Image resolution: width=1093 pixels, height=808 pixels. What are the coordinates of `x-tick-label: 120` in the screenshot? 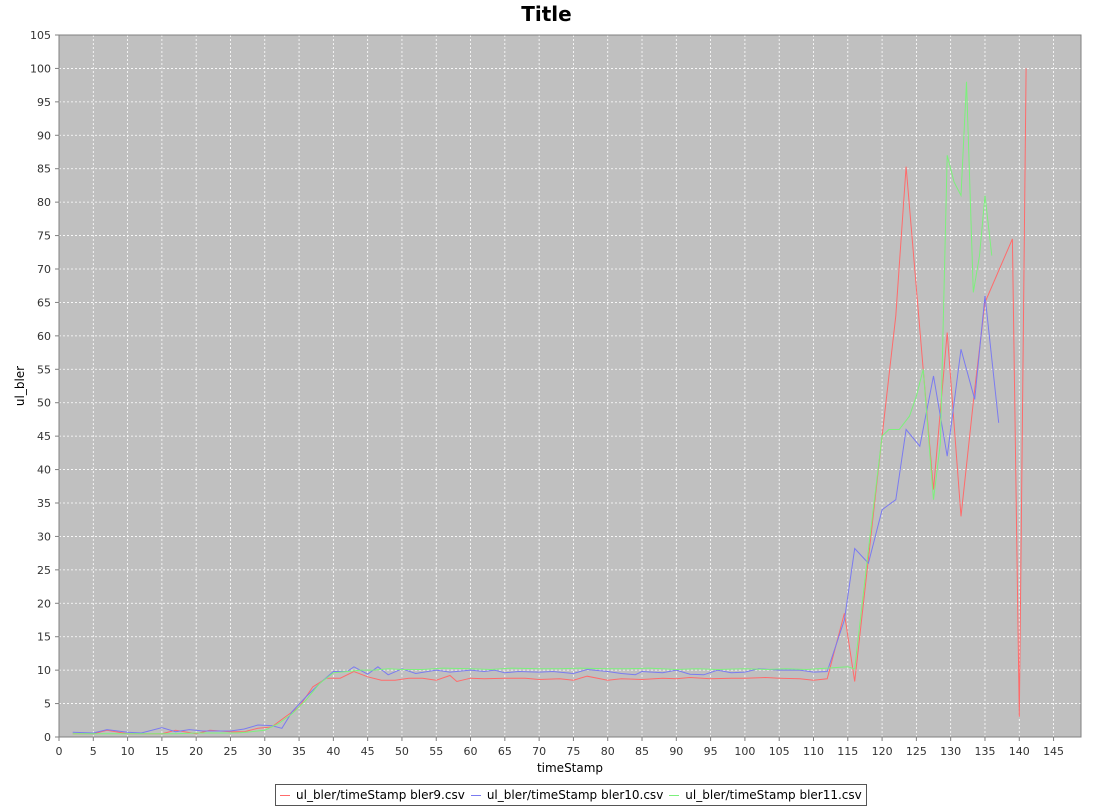 It's located at (882, 751).